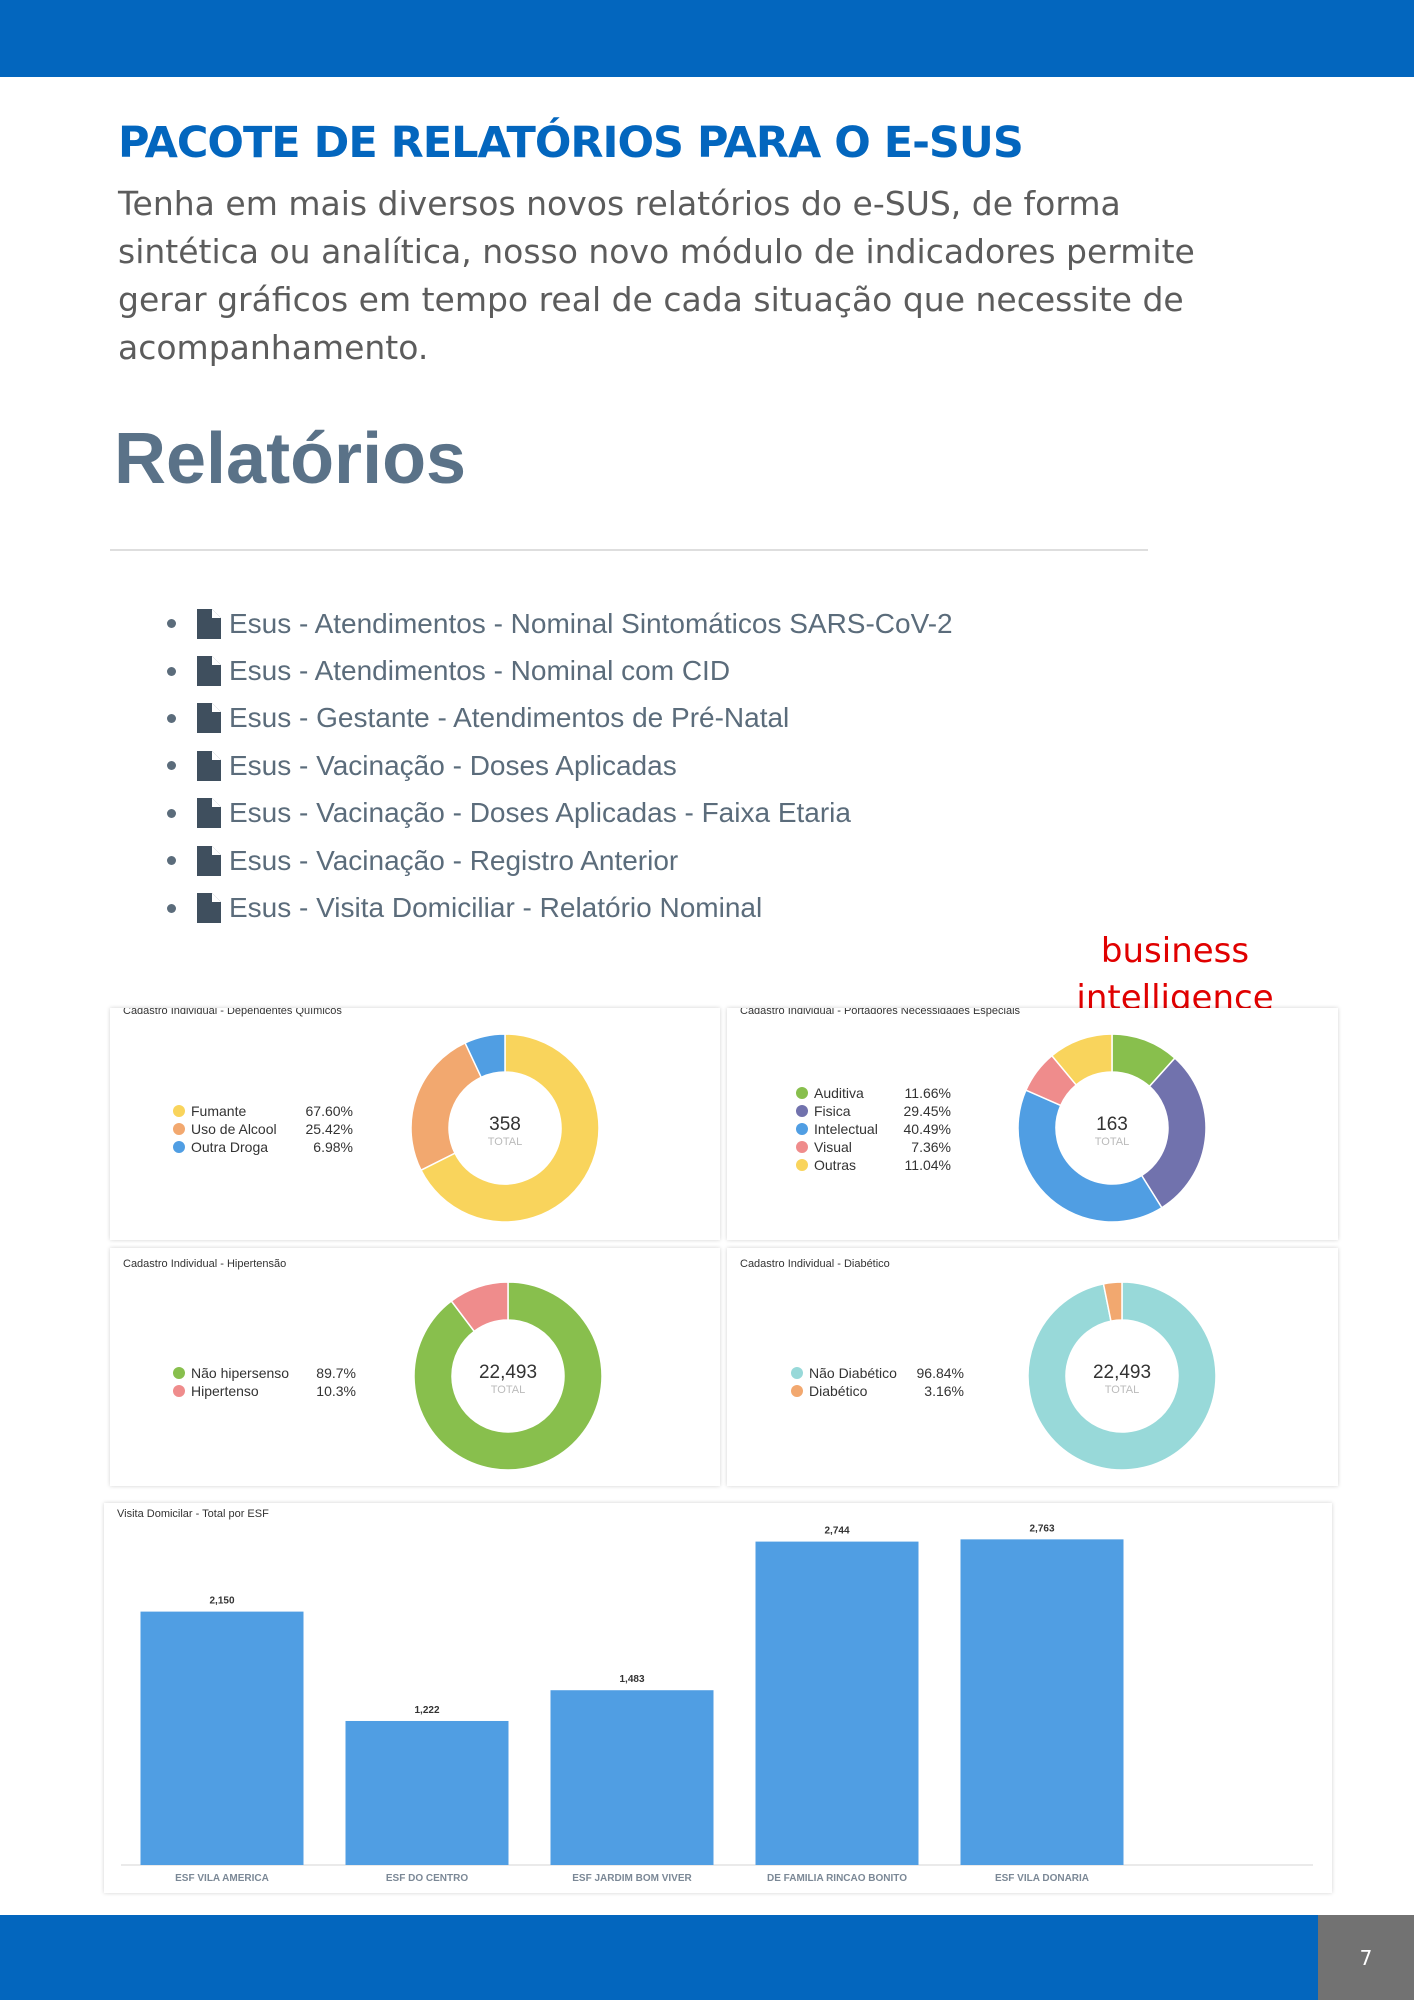  Describe the element at coordinates (1081, 1059) in the screenshot. I see `donut-slice-outras` at that location.